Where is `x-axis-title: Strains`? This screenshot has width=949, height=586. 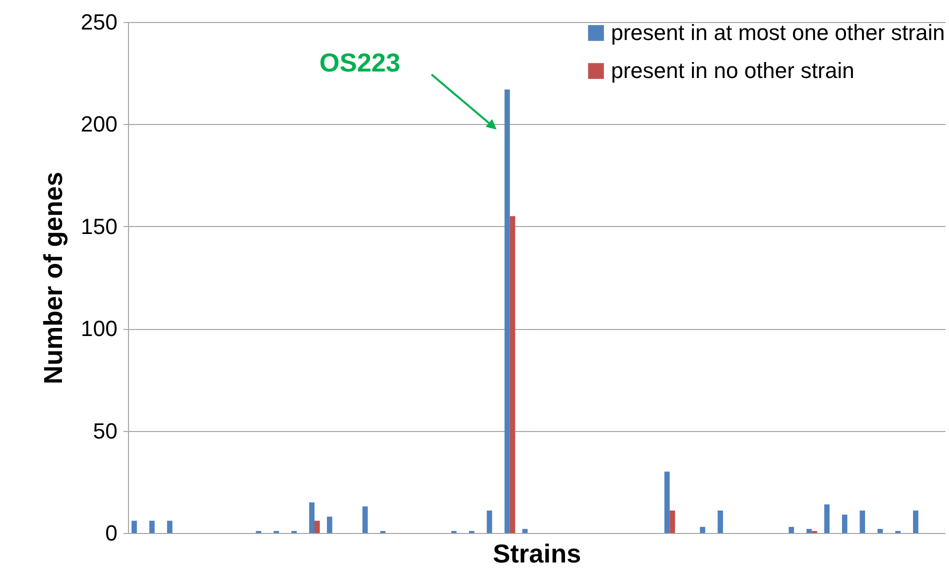 x-axis-title: Strains is located at coordinates (537, 553).